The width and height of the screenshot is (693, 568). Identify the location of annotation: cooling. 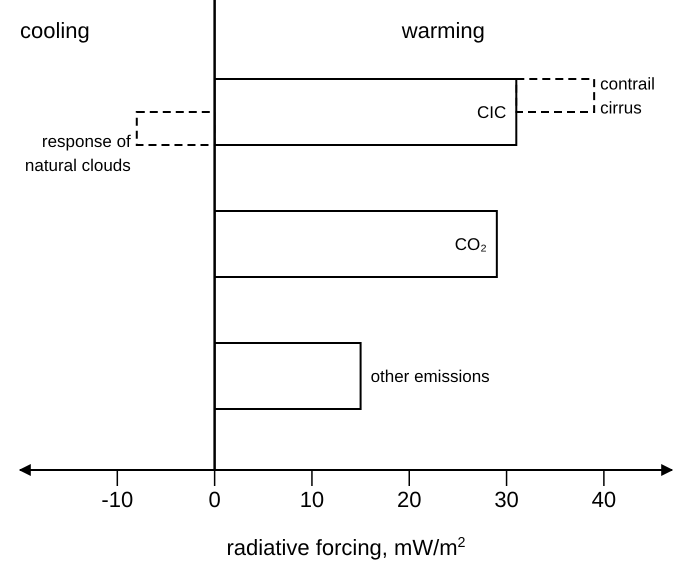
(55, 30).